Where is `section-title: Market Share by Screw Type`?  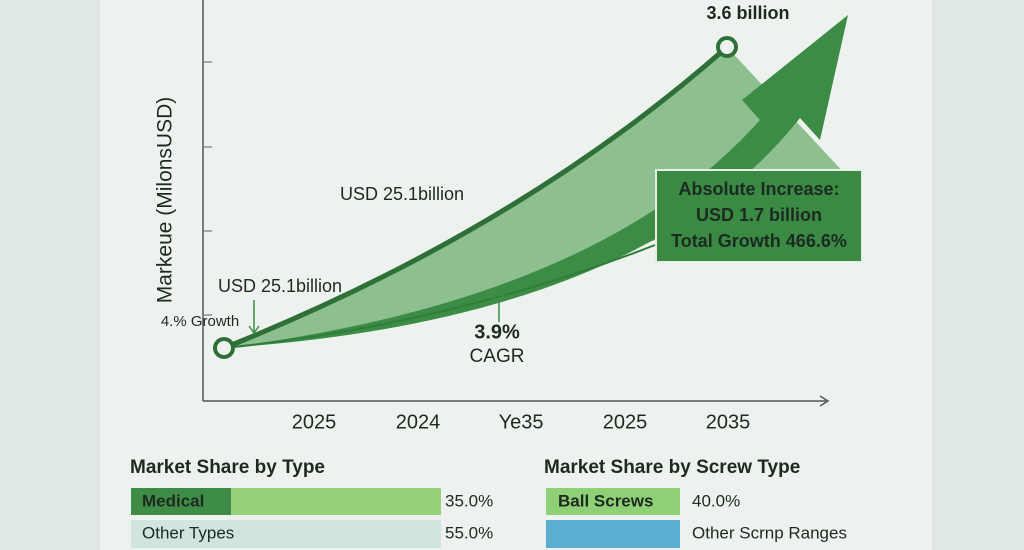 section-title: Market Share by Screw Type is located at coordinates (672, 467).